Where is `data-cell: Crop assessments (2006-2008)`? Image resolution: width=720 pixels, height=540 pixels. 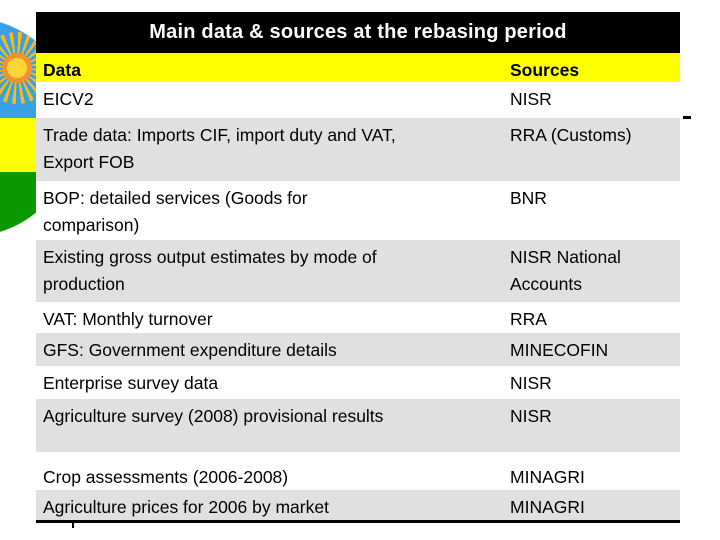 data-cell: Crop assessments (2006-2008) is located at coordinates (166, 477).